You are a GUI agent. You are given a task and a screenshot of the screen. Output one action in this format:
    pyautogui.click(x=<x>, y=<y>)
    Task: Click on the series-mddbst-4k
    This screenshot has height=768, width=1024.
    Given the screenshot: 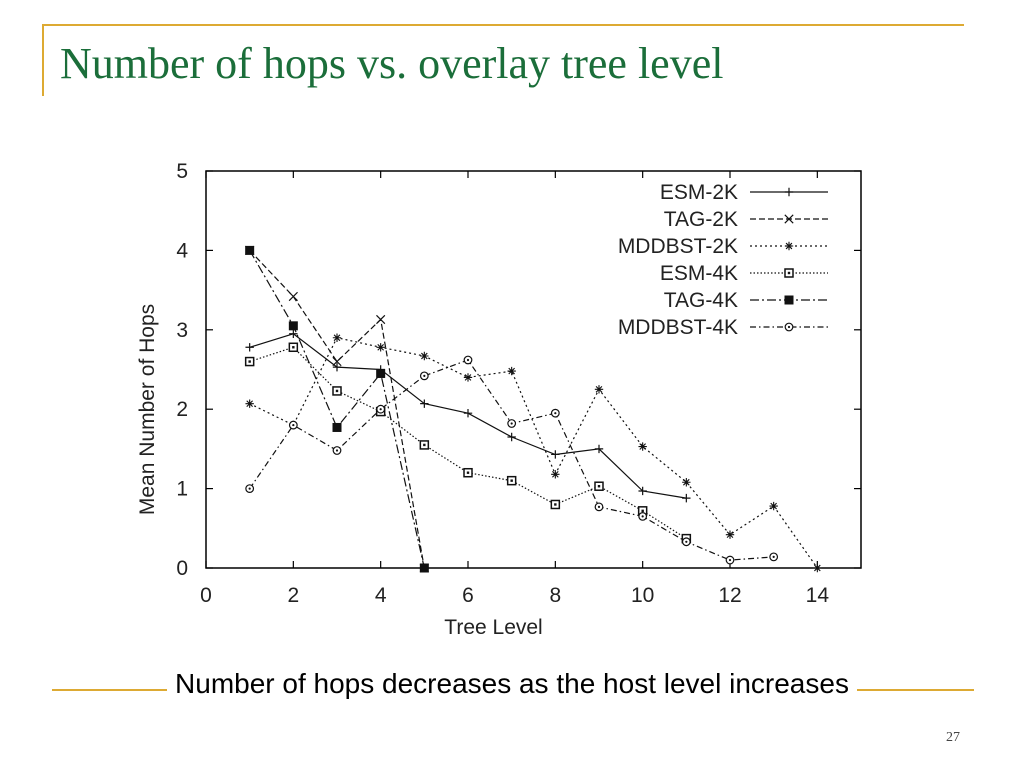 What is the action you would take?
    pyautogui.click(x=512, y=460)
    